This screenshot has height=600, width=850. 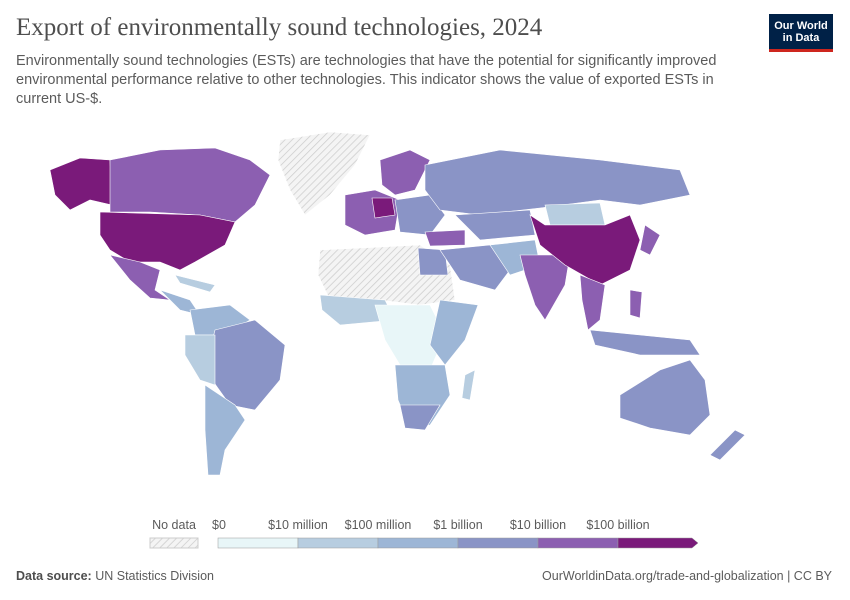 I want to click on canada, so click(x=190, y=185).